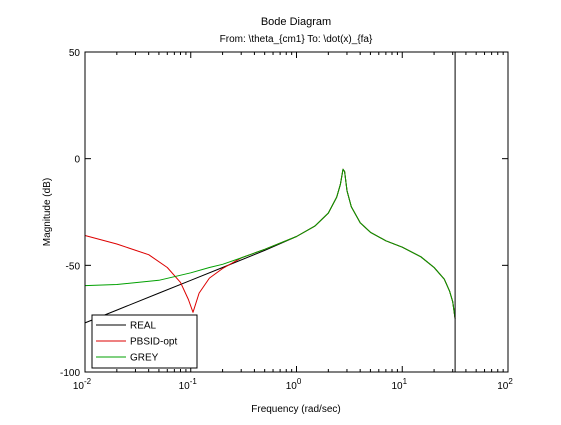 The image size is (561, 425). I want to click on x-tick-label: 10², so click(505, 384).